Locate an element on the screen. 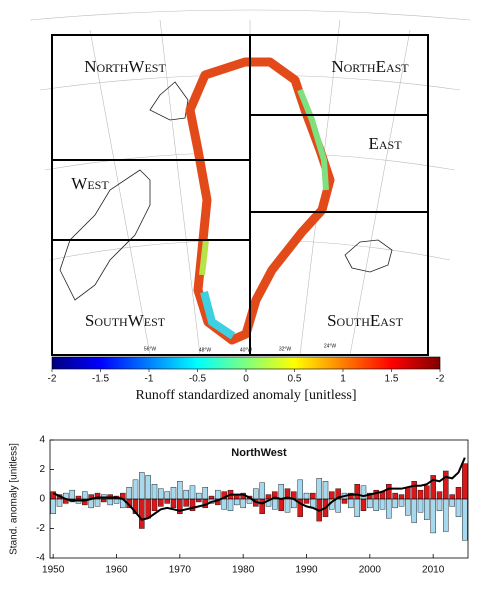 This screenshot has height=600, width=482. region-label: NorthEast is located at coordinates (370, 66).